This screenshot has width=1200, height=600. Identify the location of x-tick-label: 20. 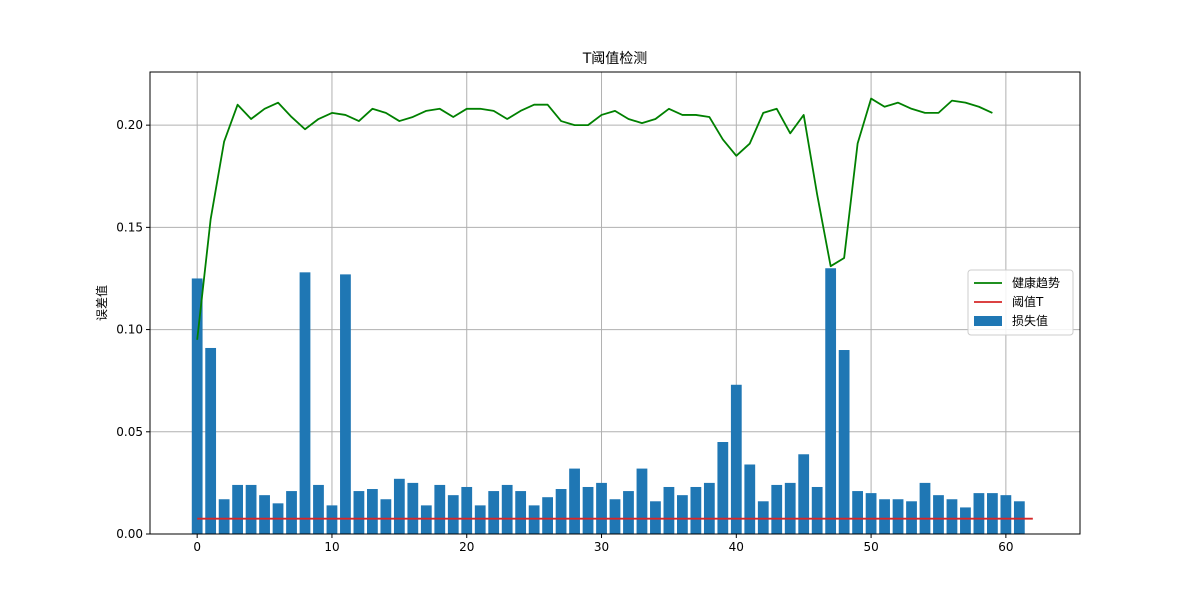
(466, 547).